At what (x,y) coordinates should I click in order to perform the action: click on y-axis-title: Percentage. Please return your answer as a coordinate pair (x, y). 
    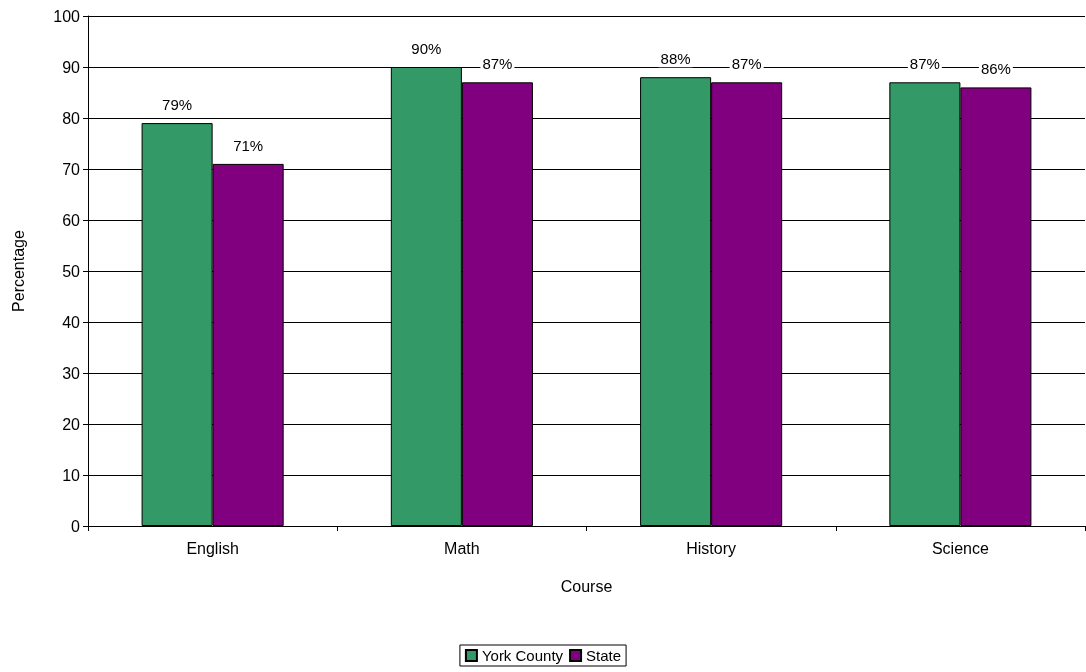
    Looking at the image, I should click on (18, 270).